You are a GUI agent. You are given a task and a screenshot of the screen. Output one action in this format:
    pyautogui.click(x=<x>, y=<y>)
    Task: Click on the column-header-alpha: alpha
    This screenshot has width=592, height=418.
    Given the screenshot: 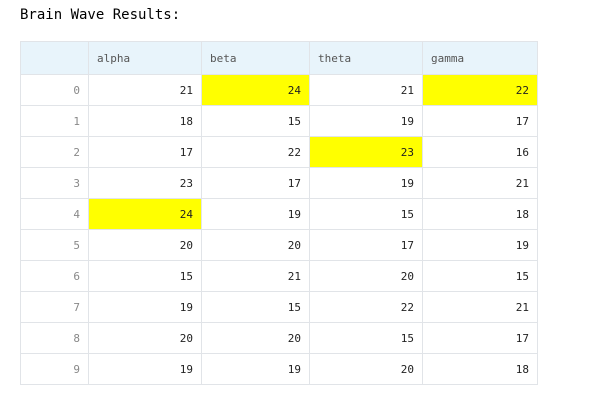 What is the action you would take?
    pyautogui.click(x=145, y=58)
    